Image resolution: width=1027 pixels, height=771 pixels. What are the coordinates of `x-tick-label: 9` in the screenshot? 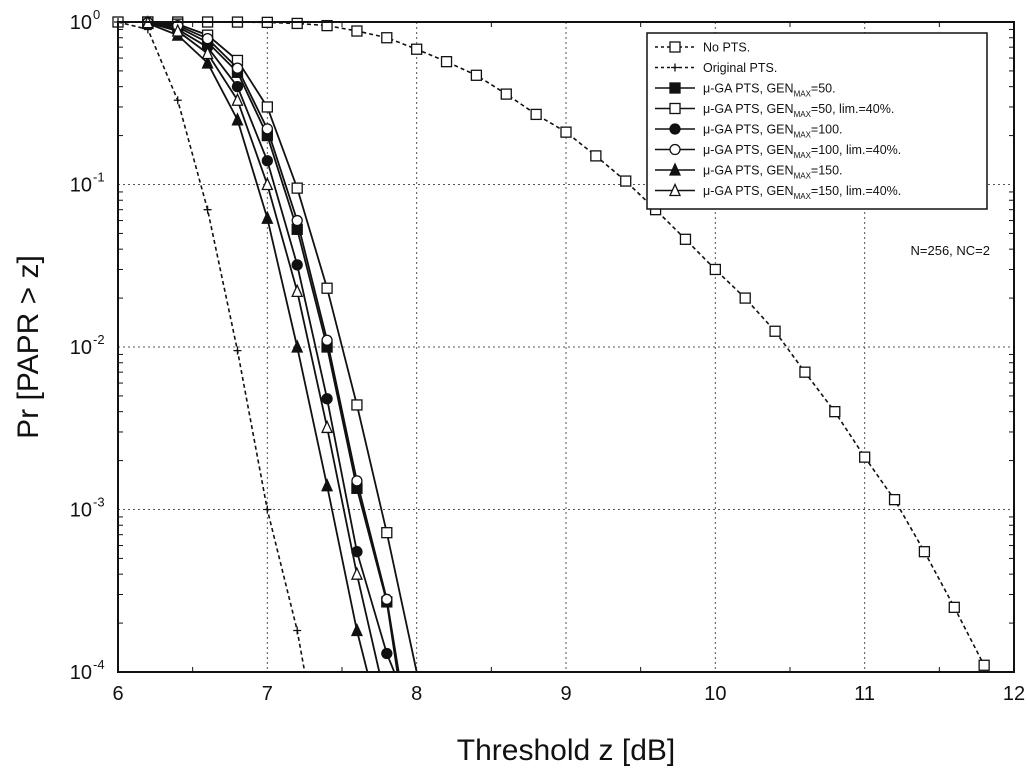 It's located at (565, 694).